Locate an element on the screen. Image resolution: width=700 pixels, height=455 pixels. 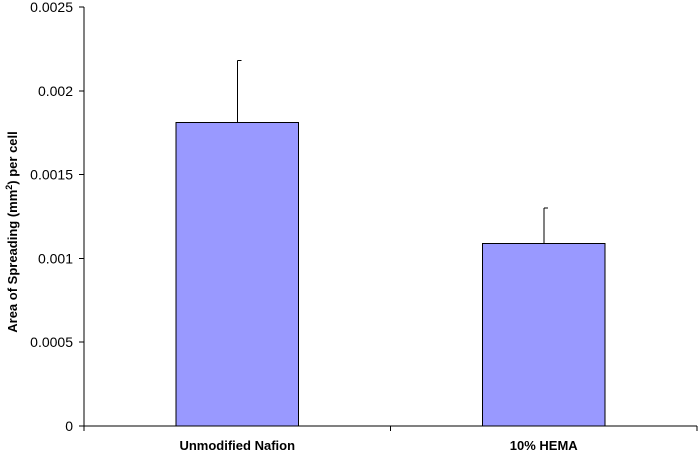
y-axis-title: Area of Spreading (mm2) per cell is located at coordinates (12, 232).